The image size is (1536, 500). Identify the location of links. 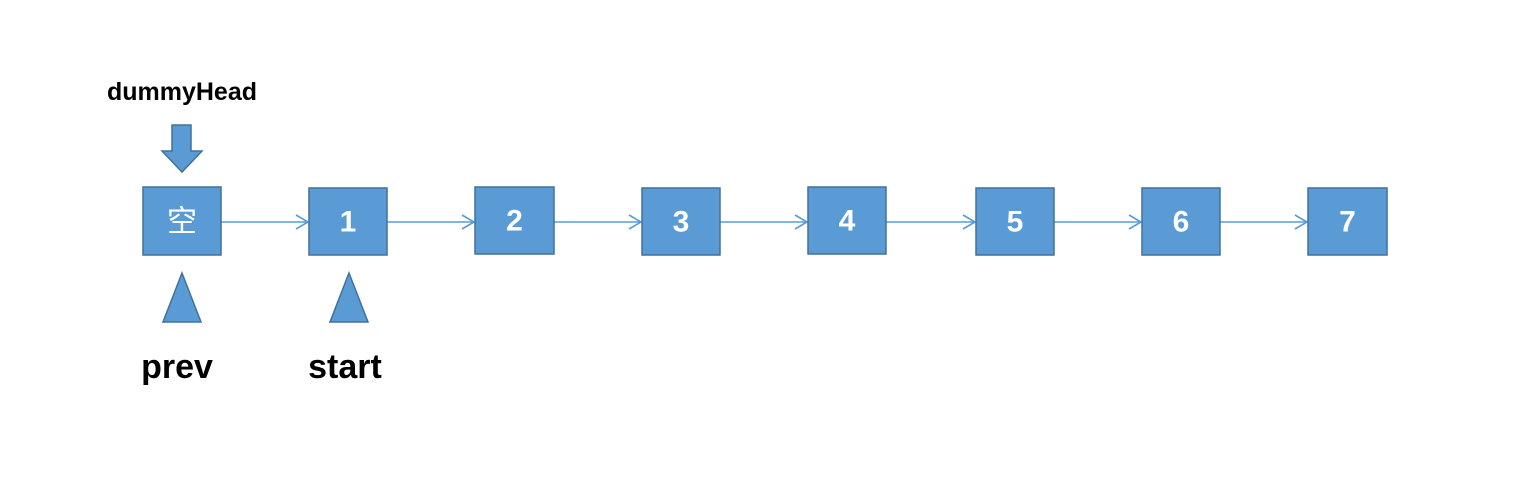
(765, 222).